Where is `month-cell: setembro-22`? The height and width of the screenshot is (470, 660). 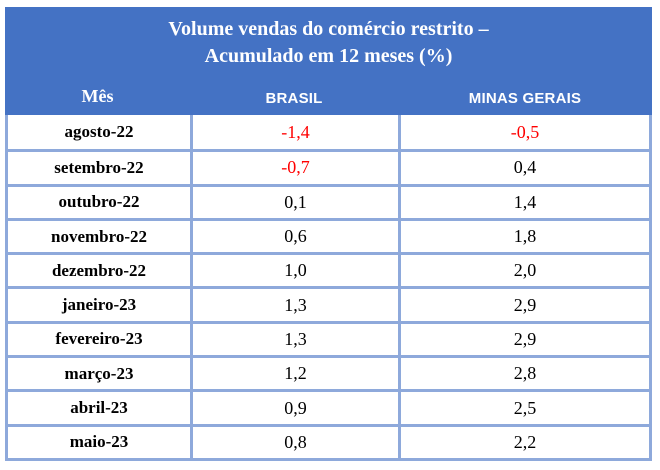
month-cell: setembro-22 is located at coordinates (99, 167).